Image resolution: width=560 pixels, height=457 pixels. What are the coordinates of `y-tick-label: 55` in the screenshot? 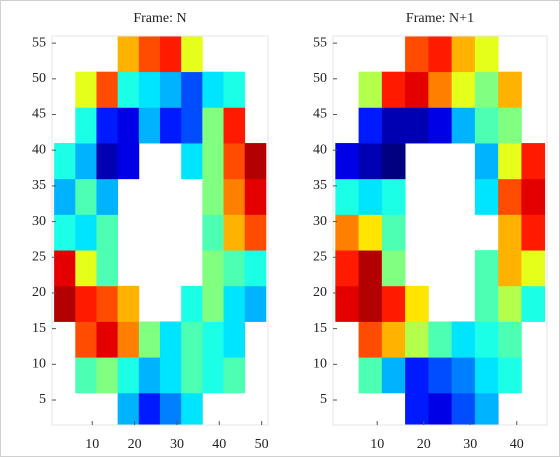 It's located at (39, 42).